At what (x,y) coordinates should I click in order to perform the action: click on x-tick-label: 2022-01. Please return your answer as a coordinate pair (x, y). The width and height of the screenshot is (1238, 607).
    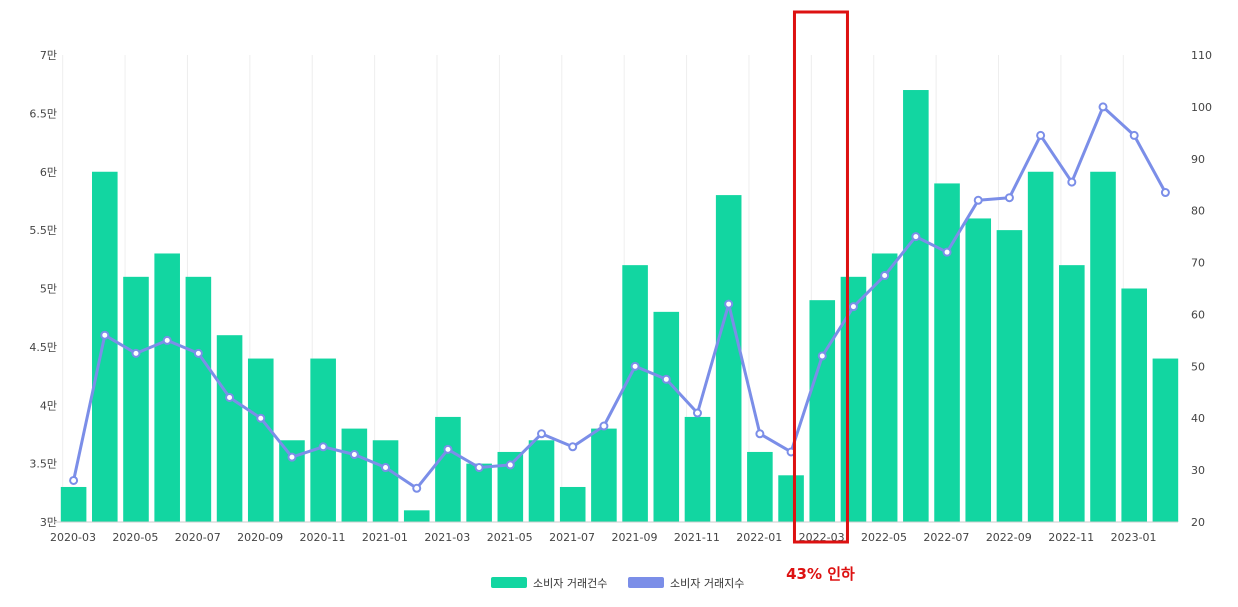
    Looking at the image, I should click on (759, 537).